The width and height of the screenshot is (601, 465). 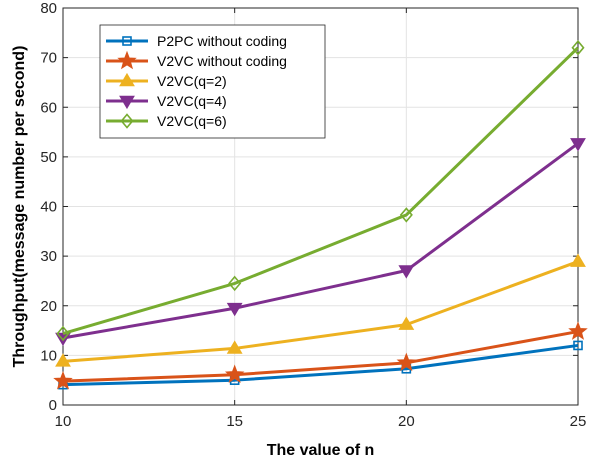 I want to click on y-tick-label: 60, so click(x=48, y=107).